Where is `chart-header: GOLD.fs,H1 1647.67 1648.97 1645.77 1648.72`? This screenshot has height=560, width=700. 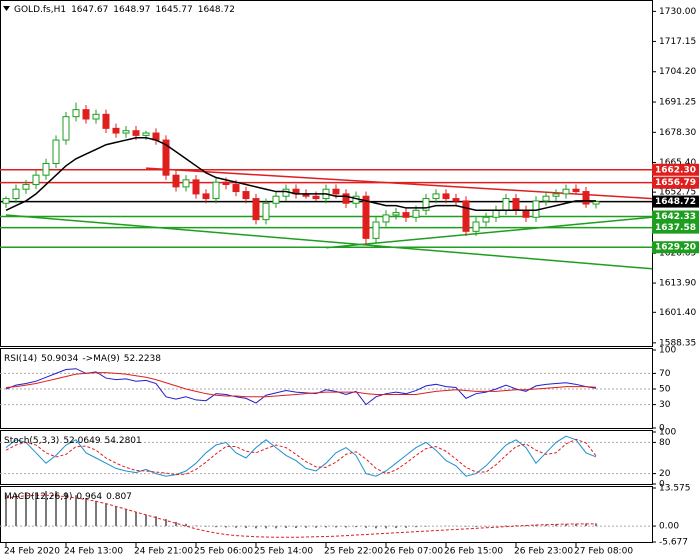 chart-header: GOLD.fs,H1 1647.67 1648.97 1645.77 1648.72 is located at coordinates (124, 10).